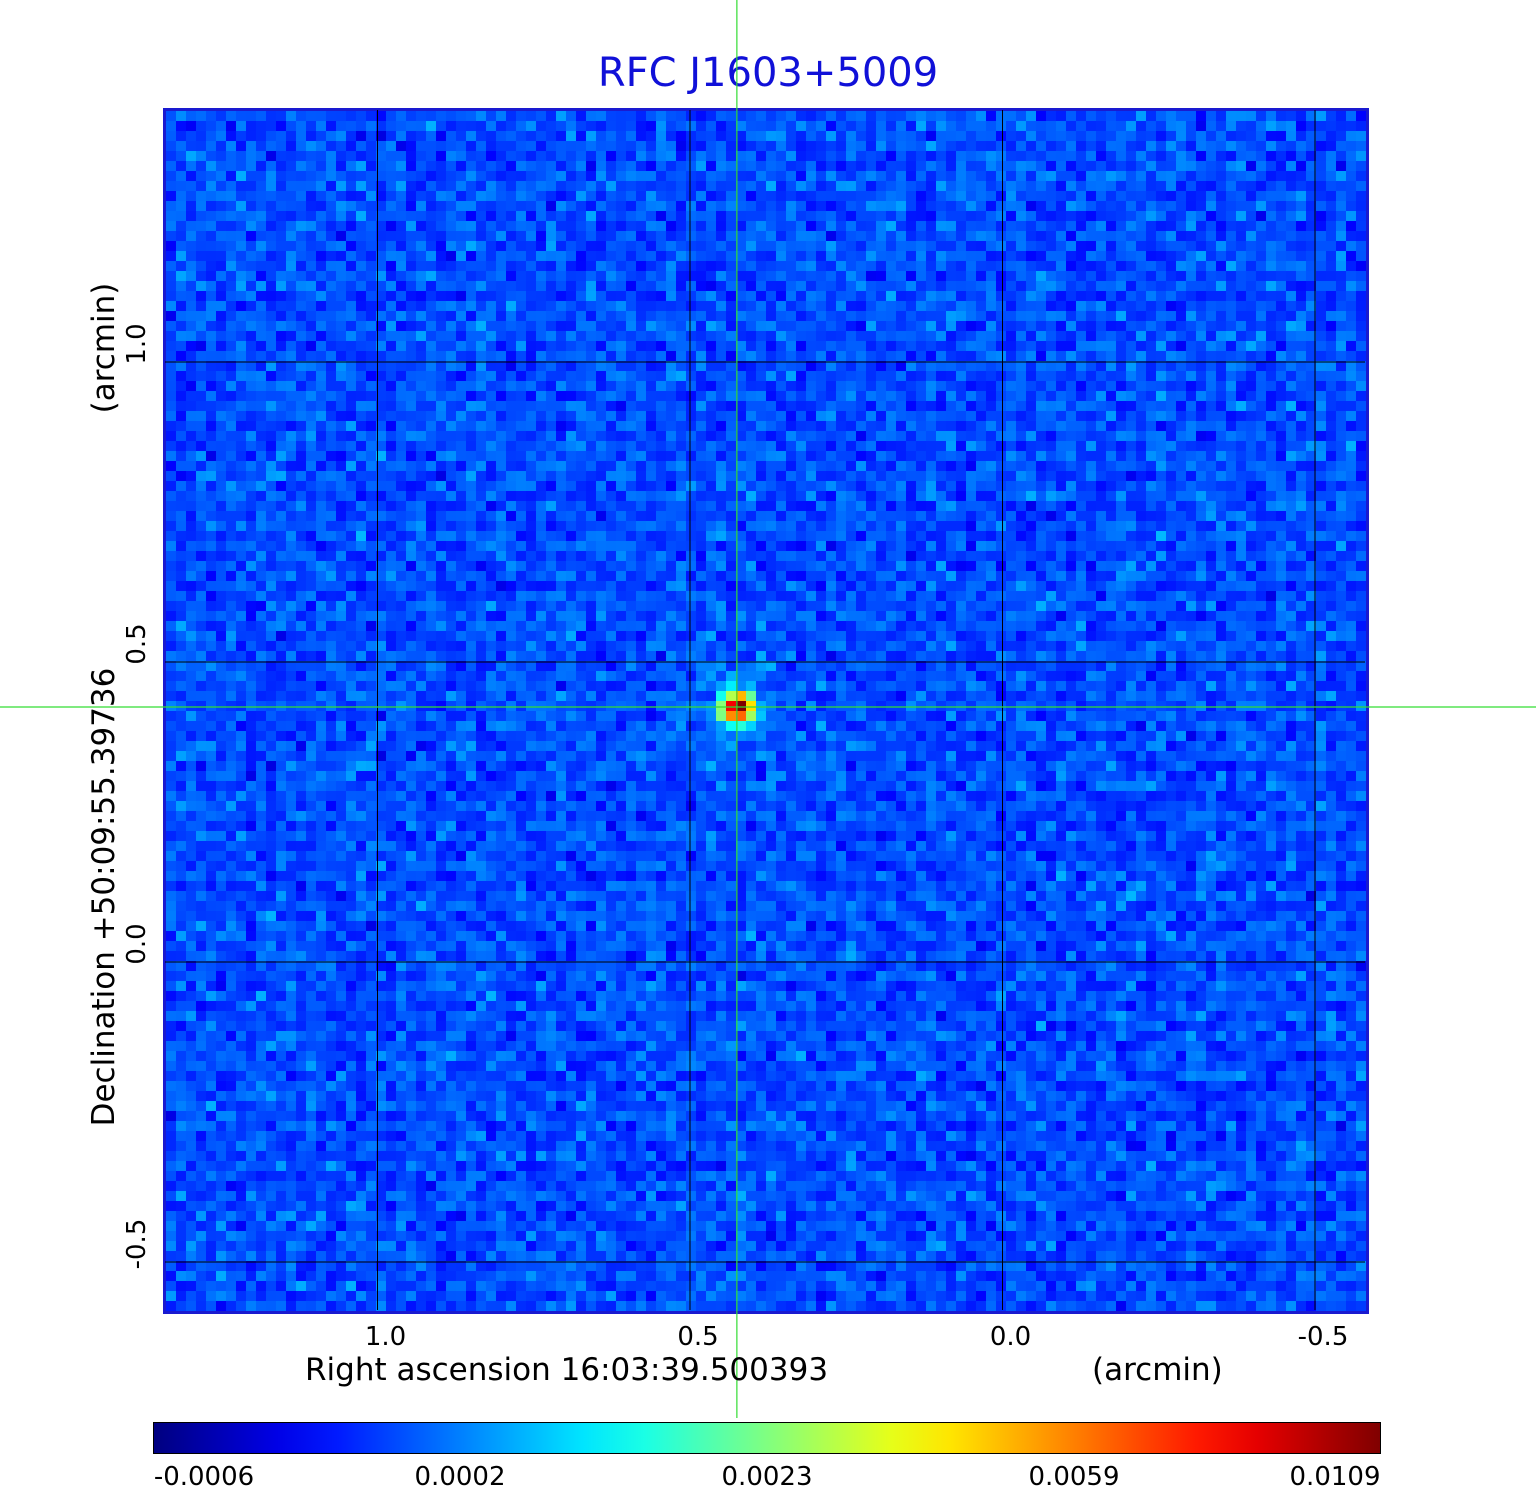  What do you see at coordinates (137, 1244) in the screenshot?
I see `y-tick-label-3: -0.5` at bounding box center [137, 1244].